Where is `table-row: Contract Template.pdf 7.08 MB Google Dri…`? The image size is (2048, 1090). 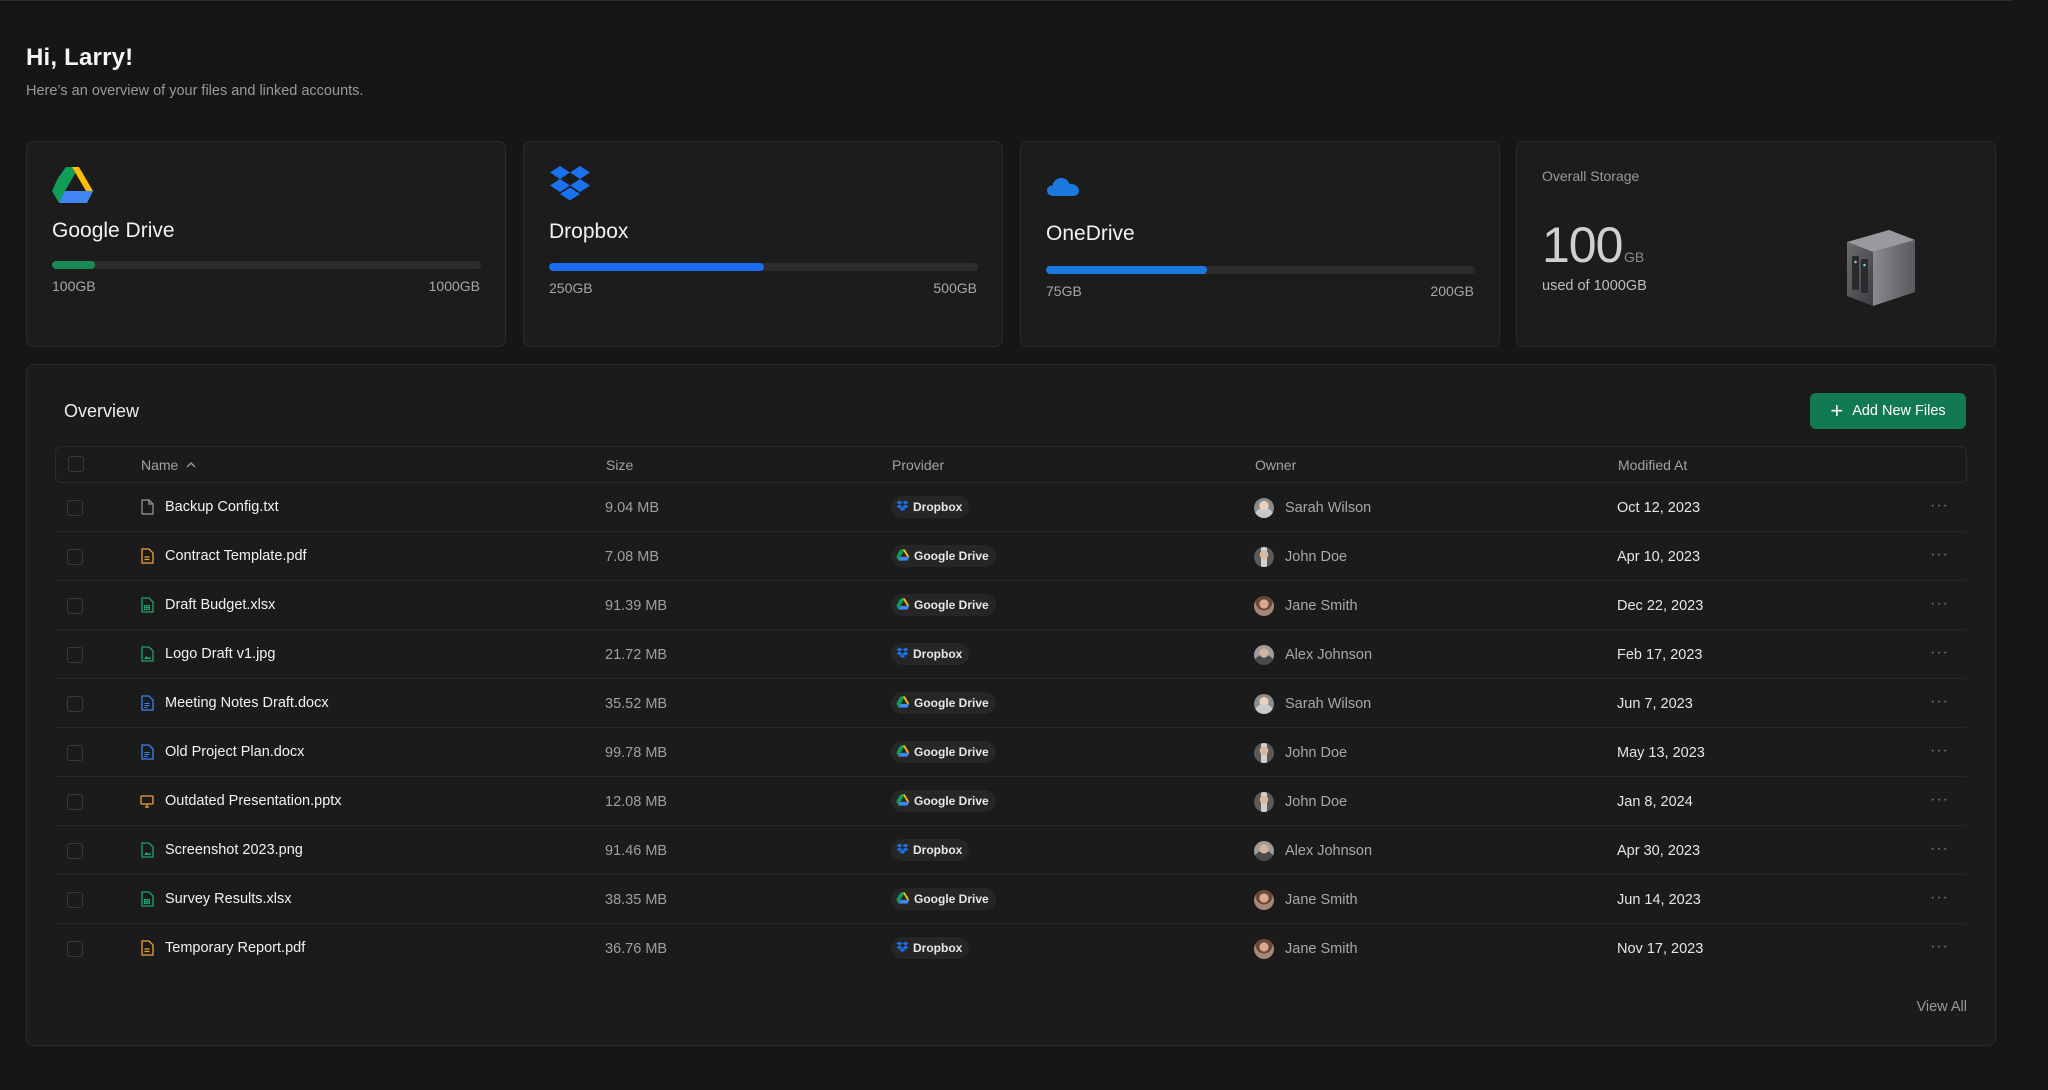
table-row: Contract Template.pdf 7.08 MB Google Dri… is located at coordinates (1011, 556).